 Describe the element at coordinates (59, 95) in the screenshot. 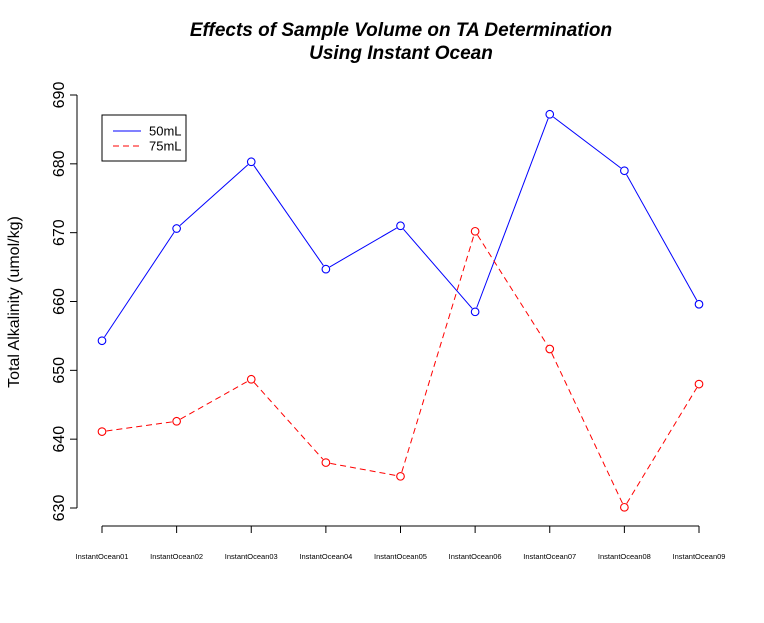

I see `y-tick-label: 690` at that location.